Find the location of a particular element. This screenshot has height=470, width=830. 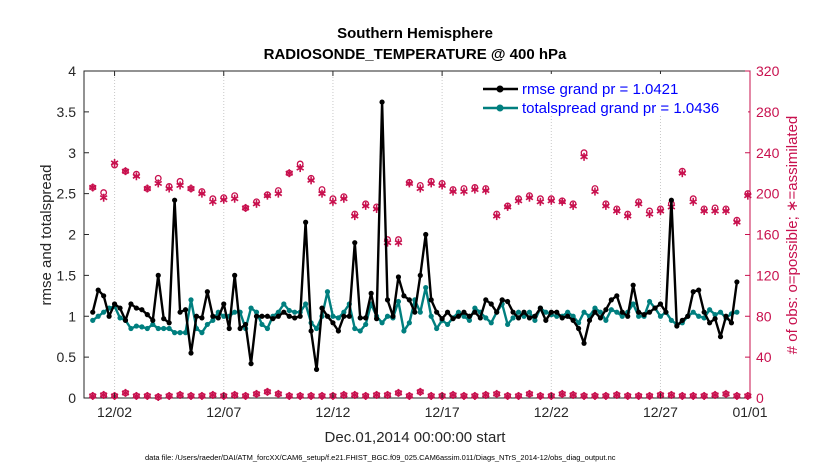

y-tick-label: 1.5 is located at coordinates (67, 275).